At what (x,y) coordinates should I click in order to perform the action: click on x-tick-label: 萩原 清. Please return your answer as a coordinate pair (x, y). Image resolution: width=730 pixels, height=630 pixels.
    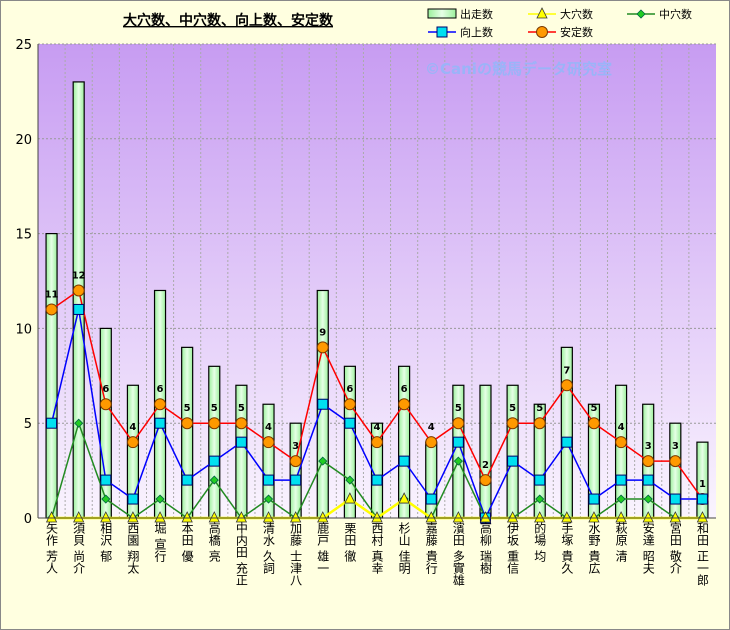
    Looking at the image, I should click on (621, 542).